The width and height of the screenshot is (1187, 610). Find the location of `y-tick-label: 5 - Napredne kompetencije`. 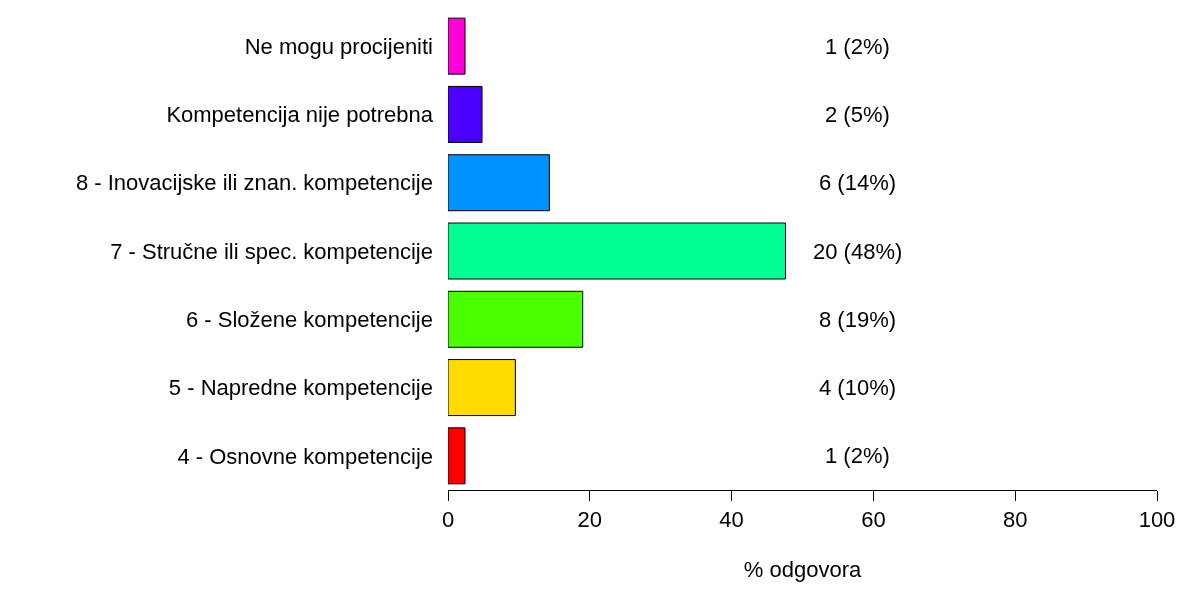

y-tick-label: 5 - Napredne kompetencije is located at coordinates (300, 388).